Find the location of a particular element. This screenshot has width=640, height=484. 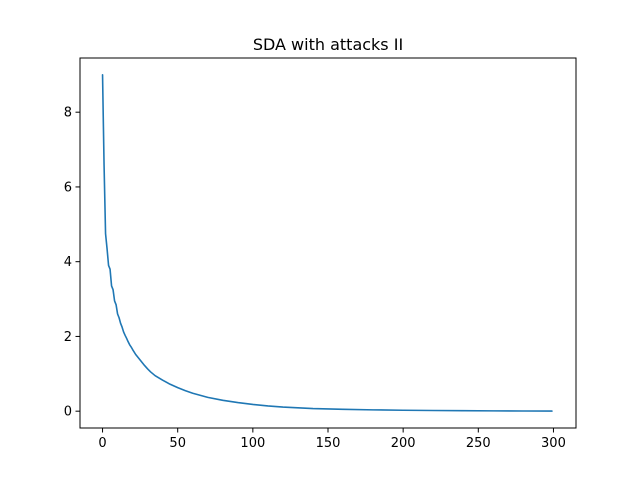

x-tick-label: 150 is located at coordinates (328, 443).